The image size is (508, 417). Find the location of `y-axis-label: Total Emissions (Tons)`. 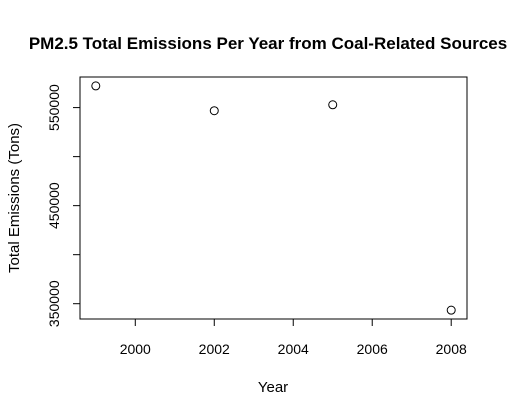

y-axis-label: Total Emissions (Tons) is located at coordinates (14, 198).